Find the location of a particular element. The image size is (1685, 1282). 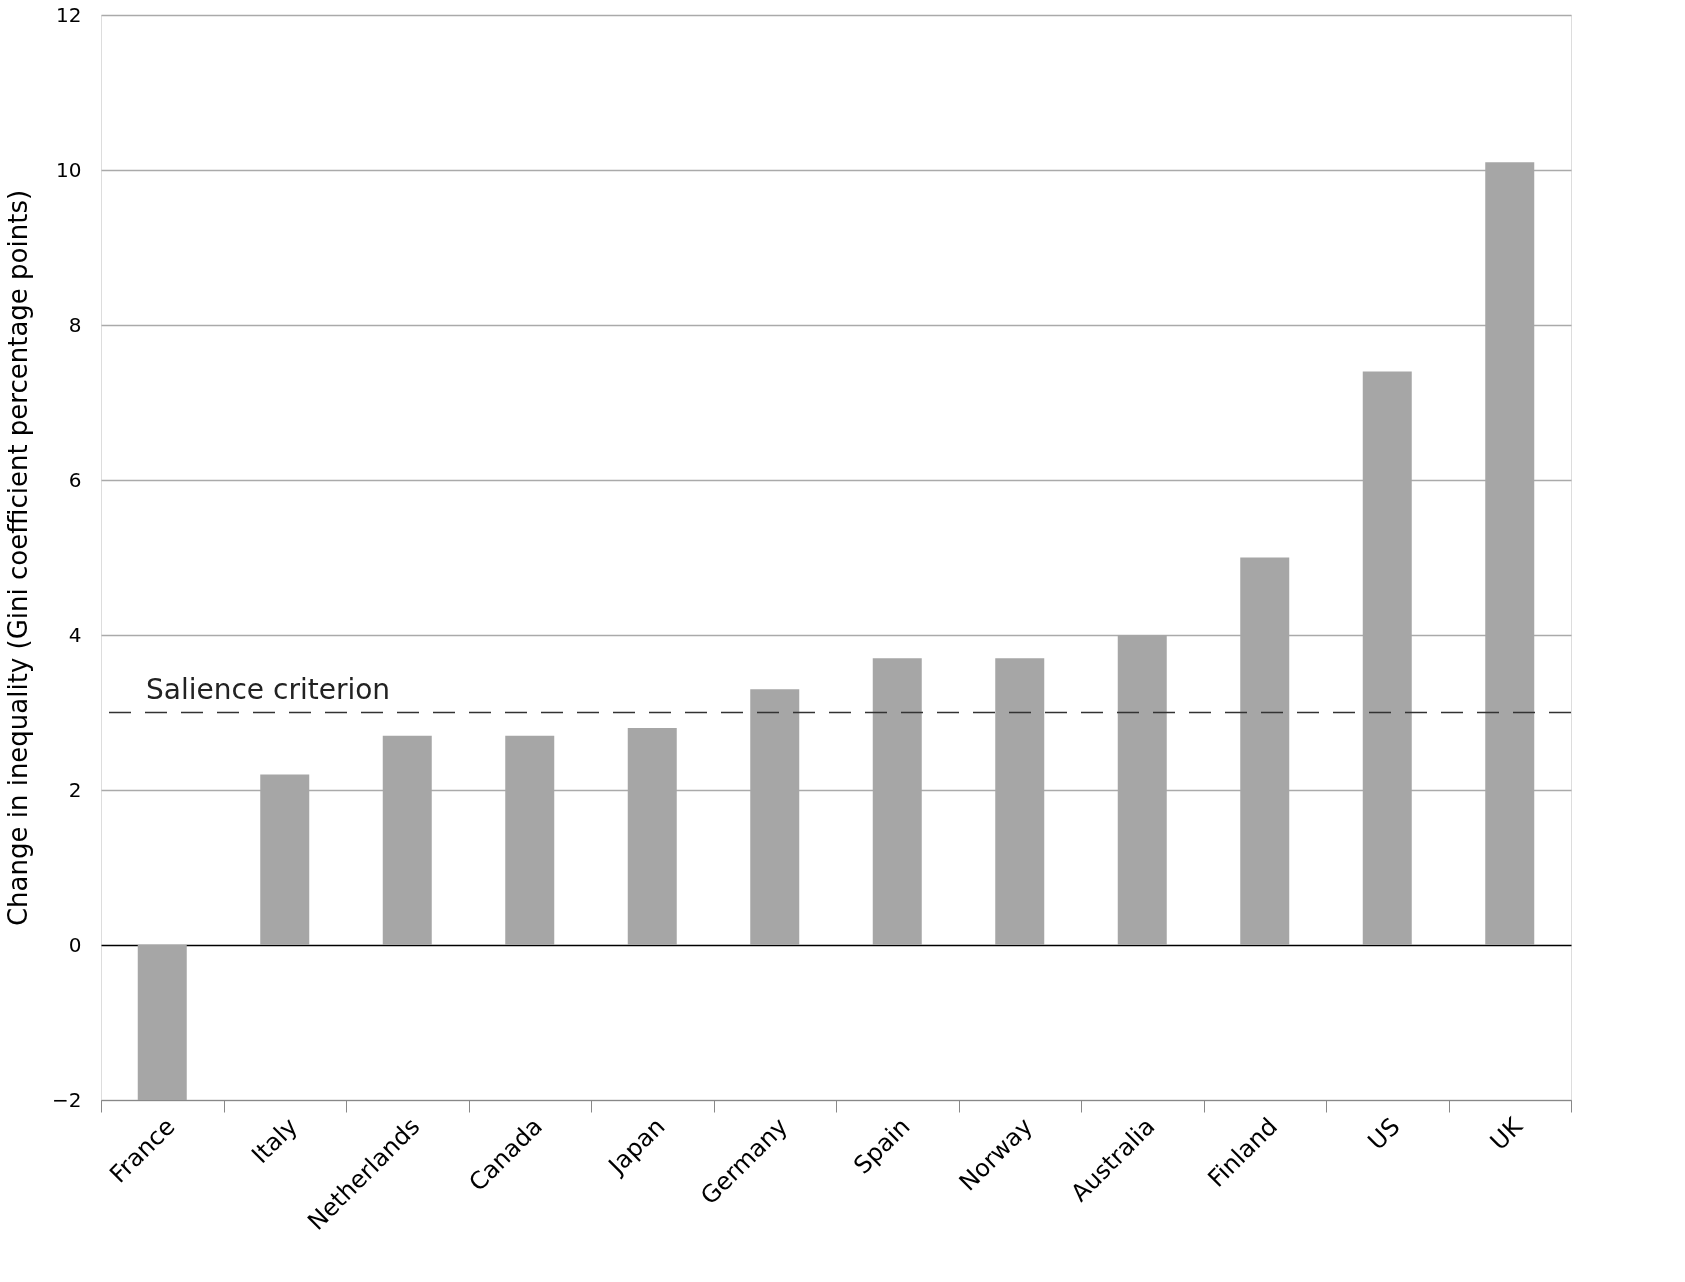

y-tick-label: 0 is located at coordinates (75, 944).